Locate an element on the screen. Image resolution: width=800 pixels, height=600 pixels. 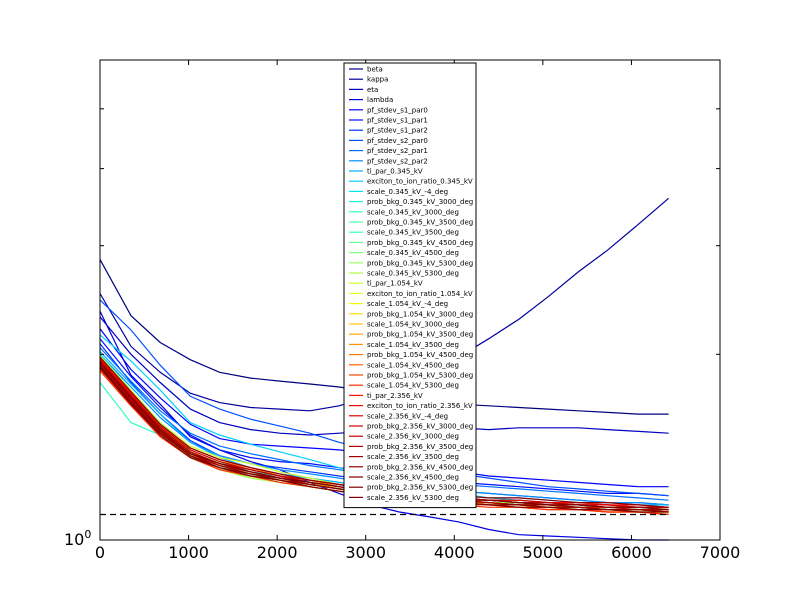
legend-label: prob_bkg_0.345_kV_4500_deg is located at coordinates (420, 243).